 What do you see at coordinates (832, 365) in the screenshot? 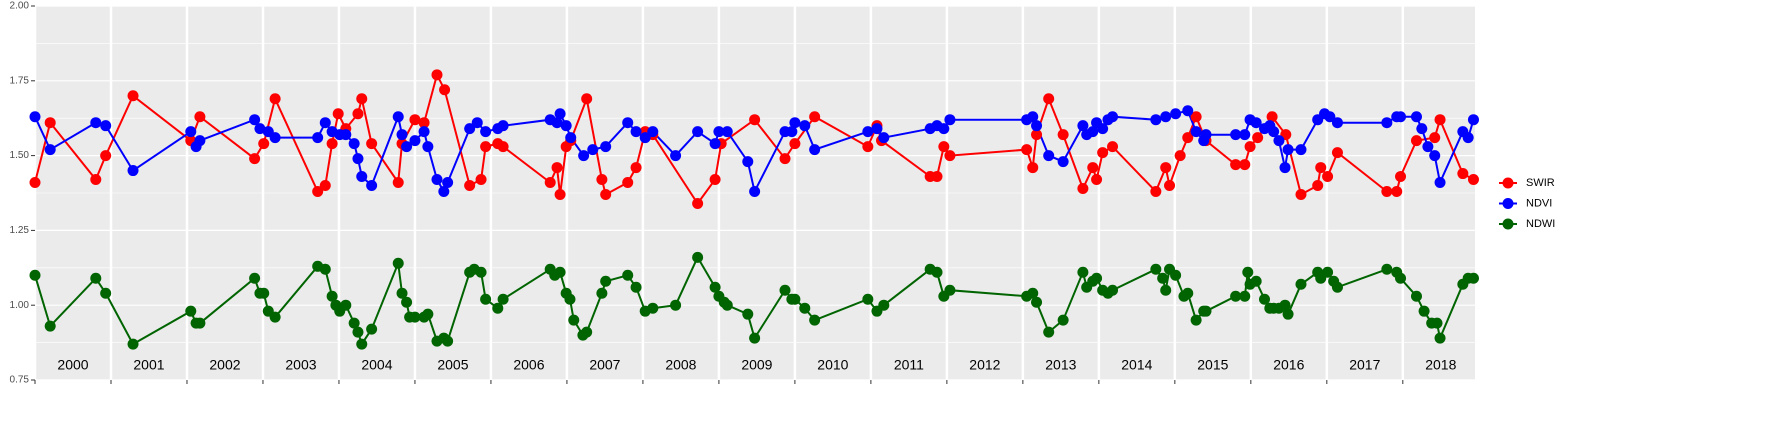
I see `year-label: 2010` at bounding box center [832, 365].